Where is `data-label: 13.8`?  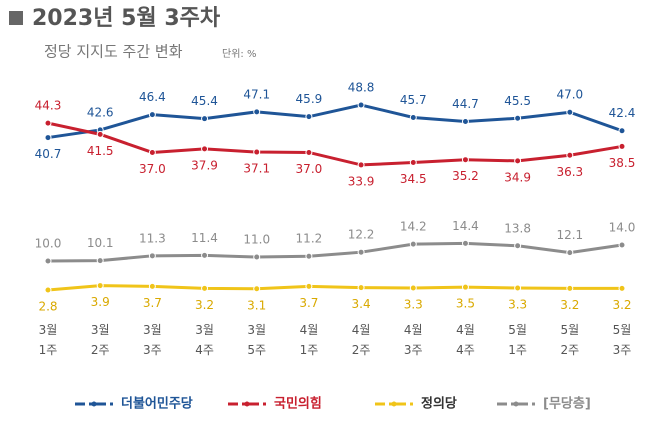
data-label: 13.8 is located at coordinates (517, 228).